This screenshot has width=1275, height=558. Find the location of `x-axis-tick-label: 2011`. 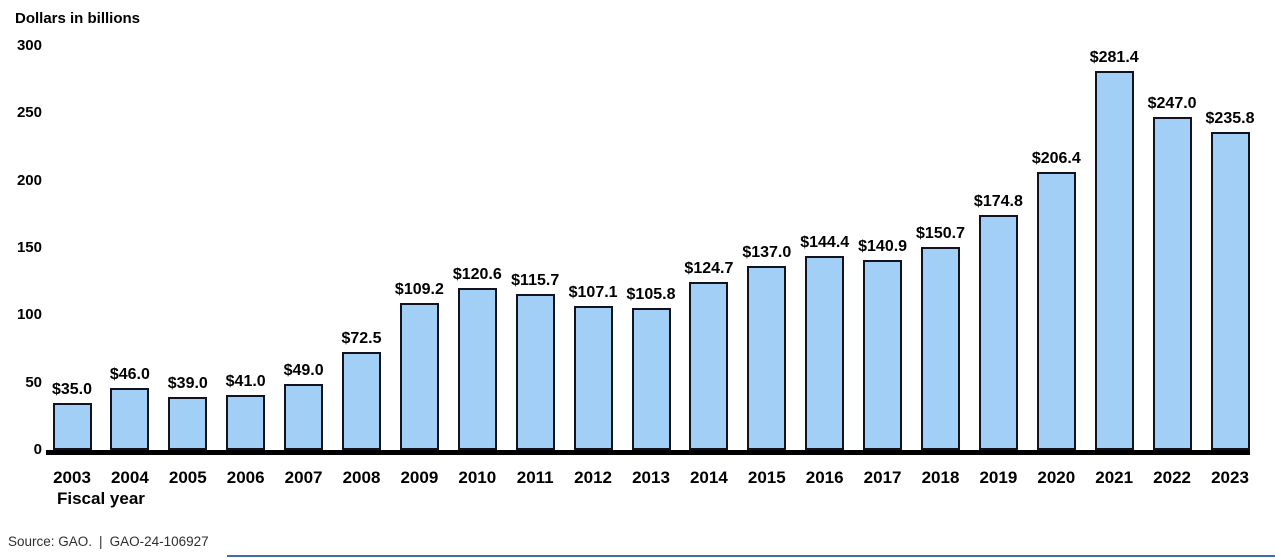

x-axis-tick-label: 2011 is located at coordinates (535, 477).